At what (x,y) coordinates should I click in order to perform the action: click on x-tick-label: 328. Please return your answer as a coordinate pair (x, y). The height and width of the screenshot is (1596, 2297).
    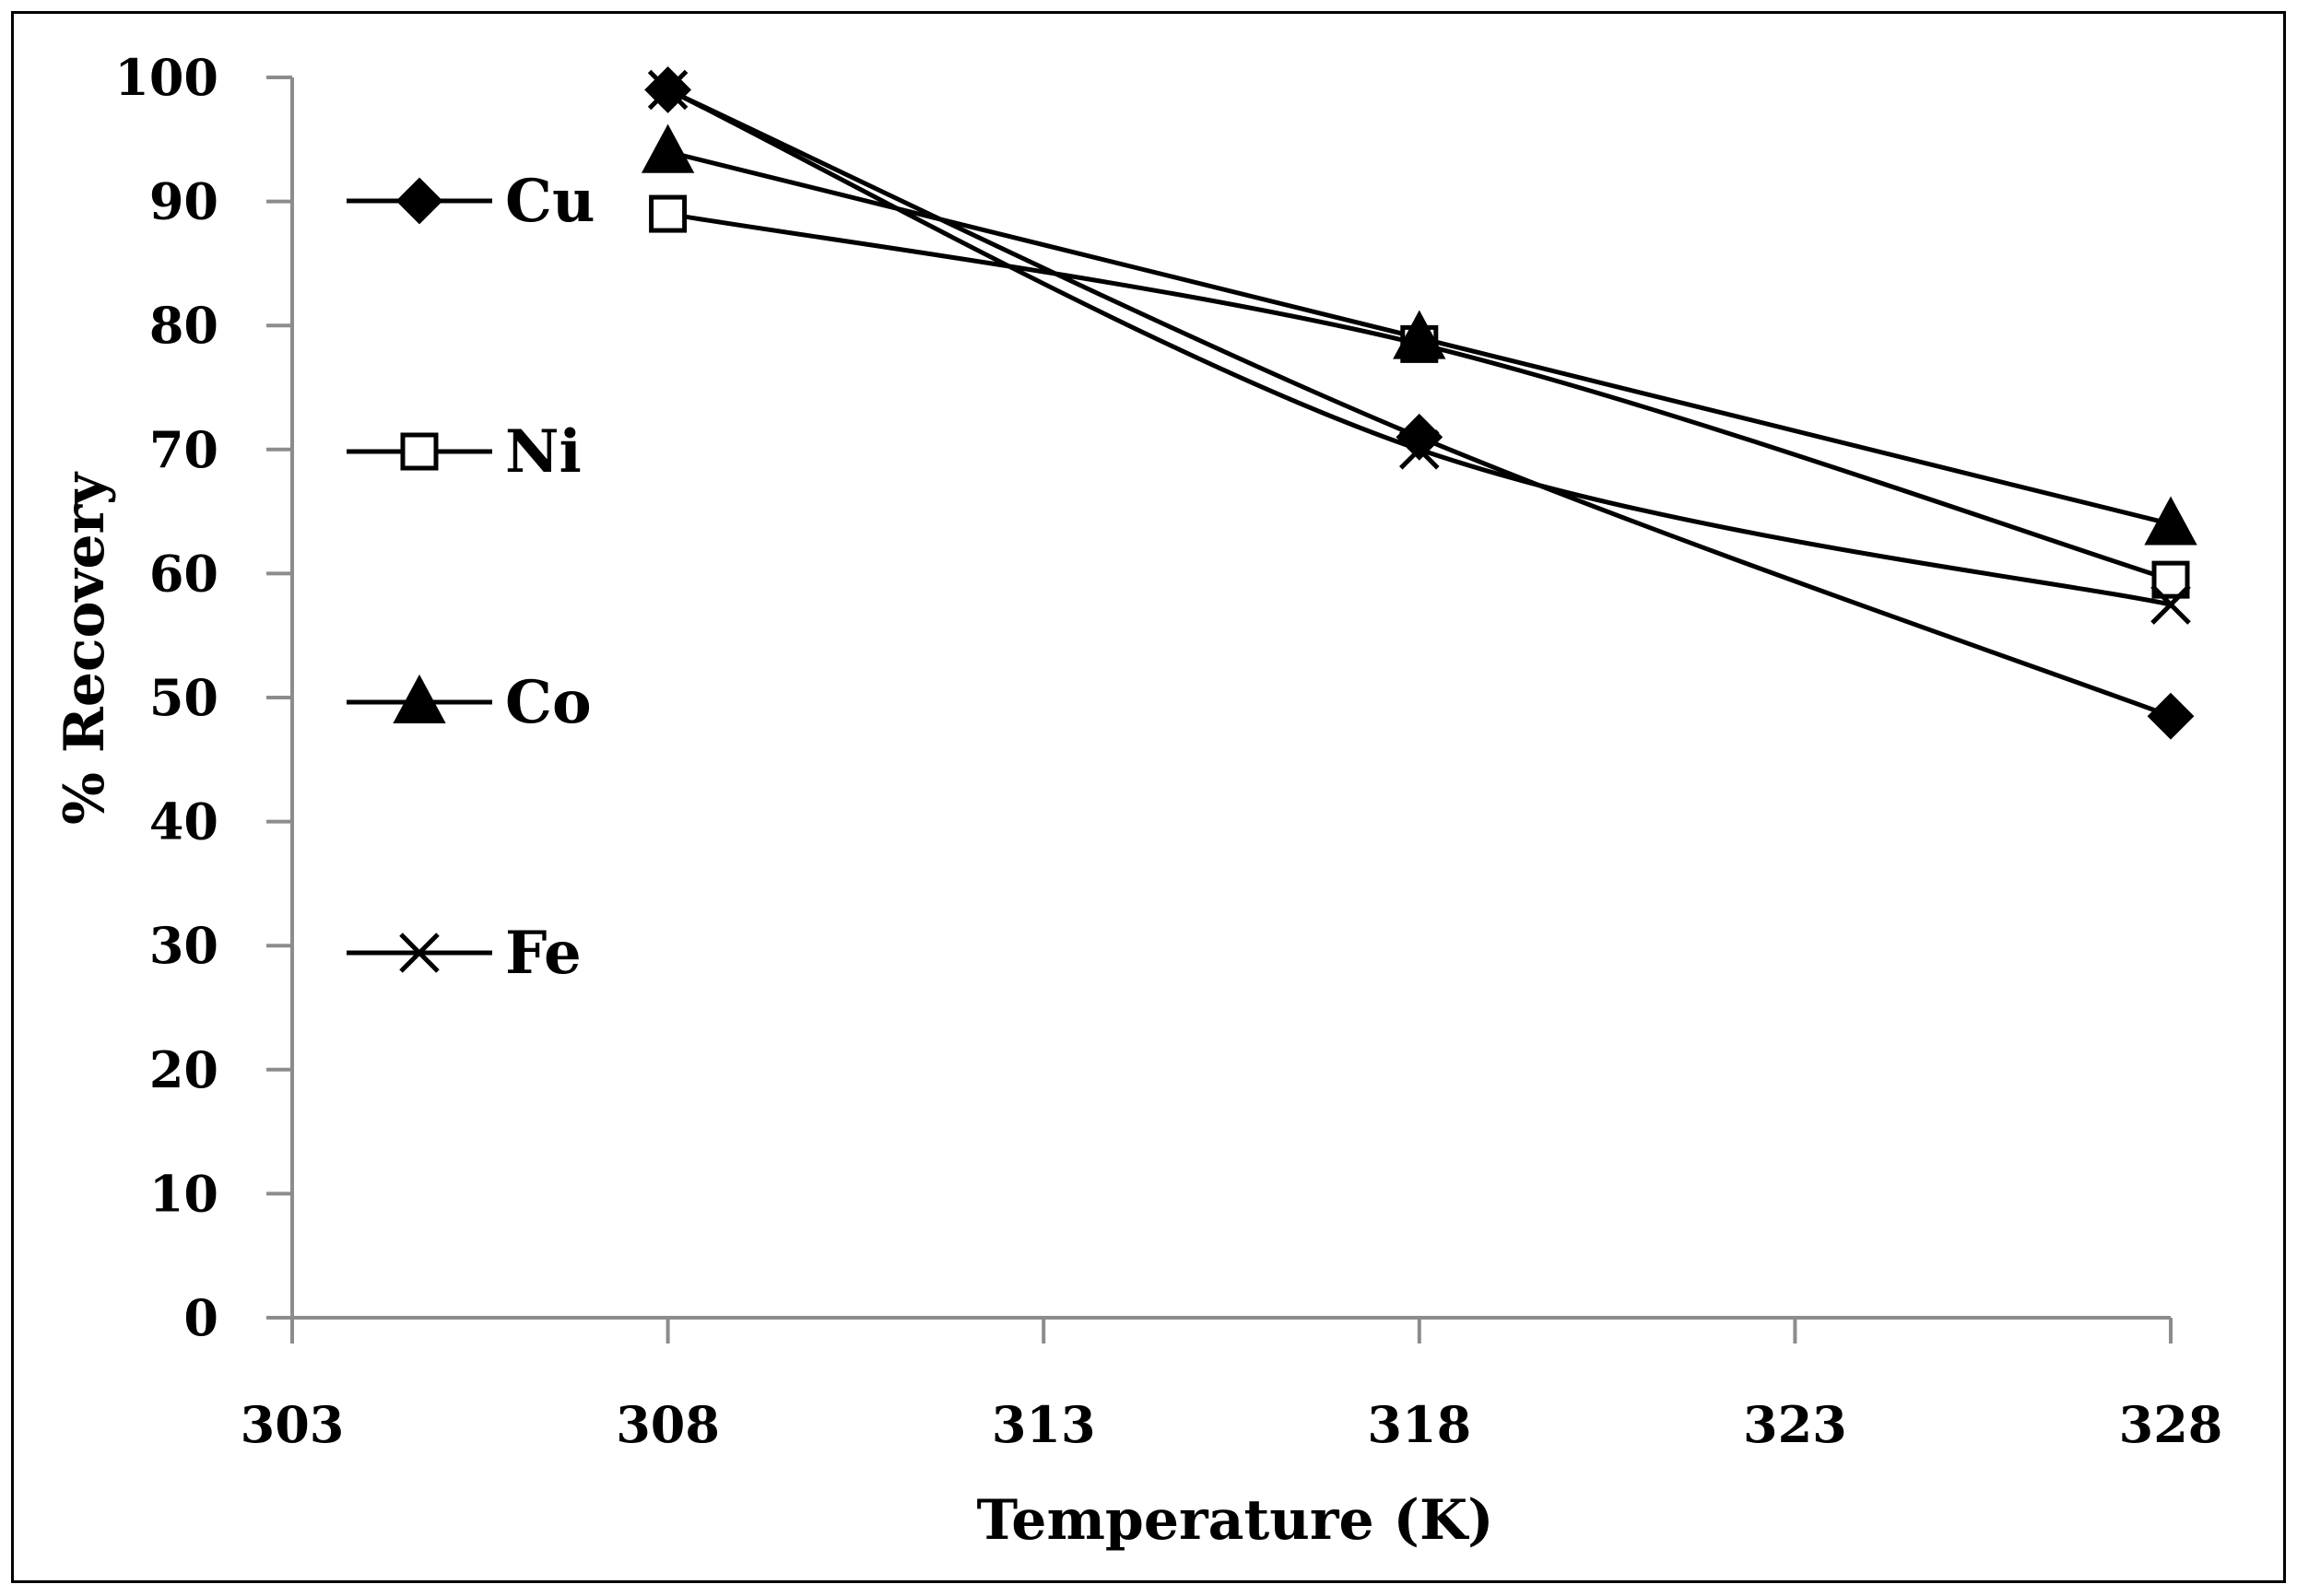
    Looking at the image, I should click on (2171, 1424).